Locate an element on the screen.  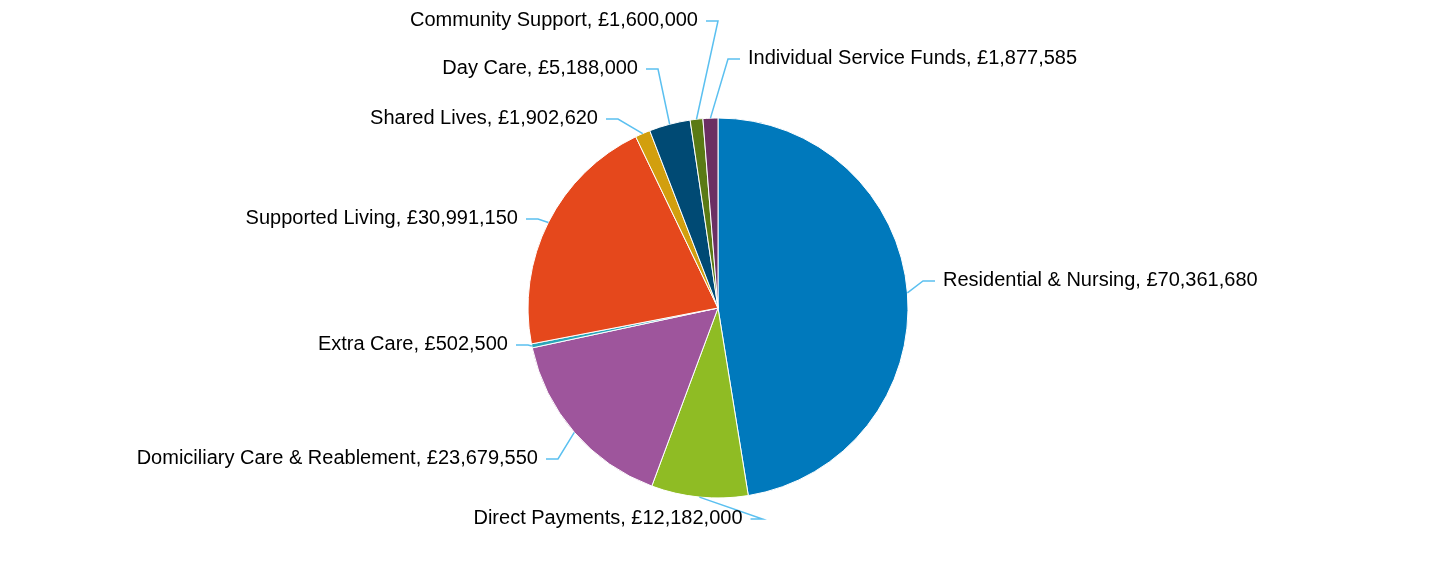
slice-label: Domiciliary Care & Reablement, £23,679,550 is located at coordinates (337, 456).